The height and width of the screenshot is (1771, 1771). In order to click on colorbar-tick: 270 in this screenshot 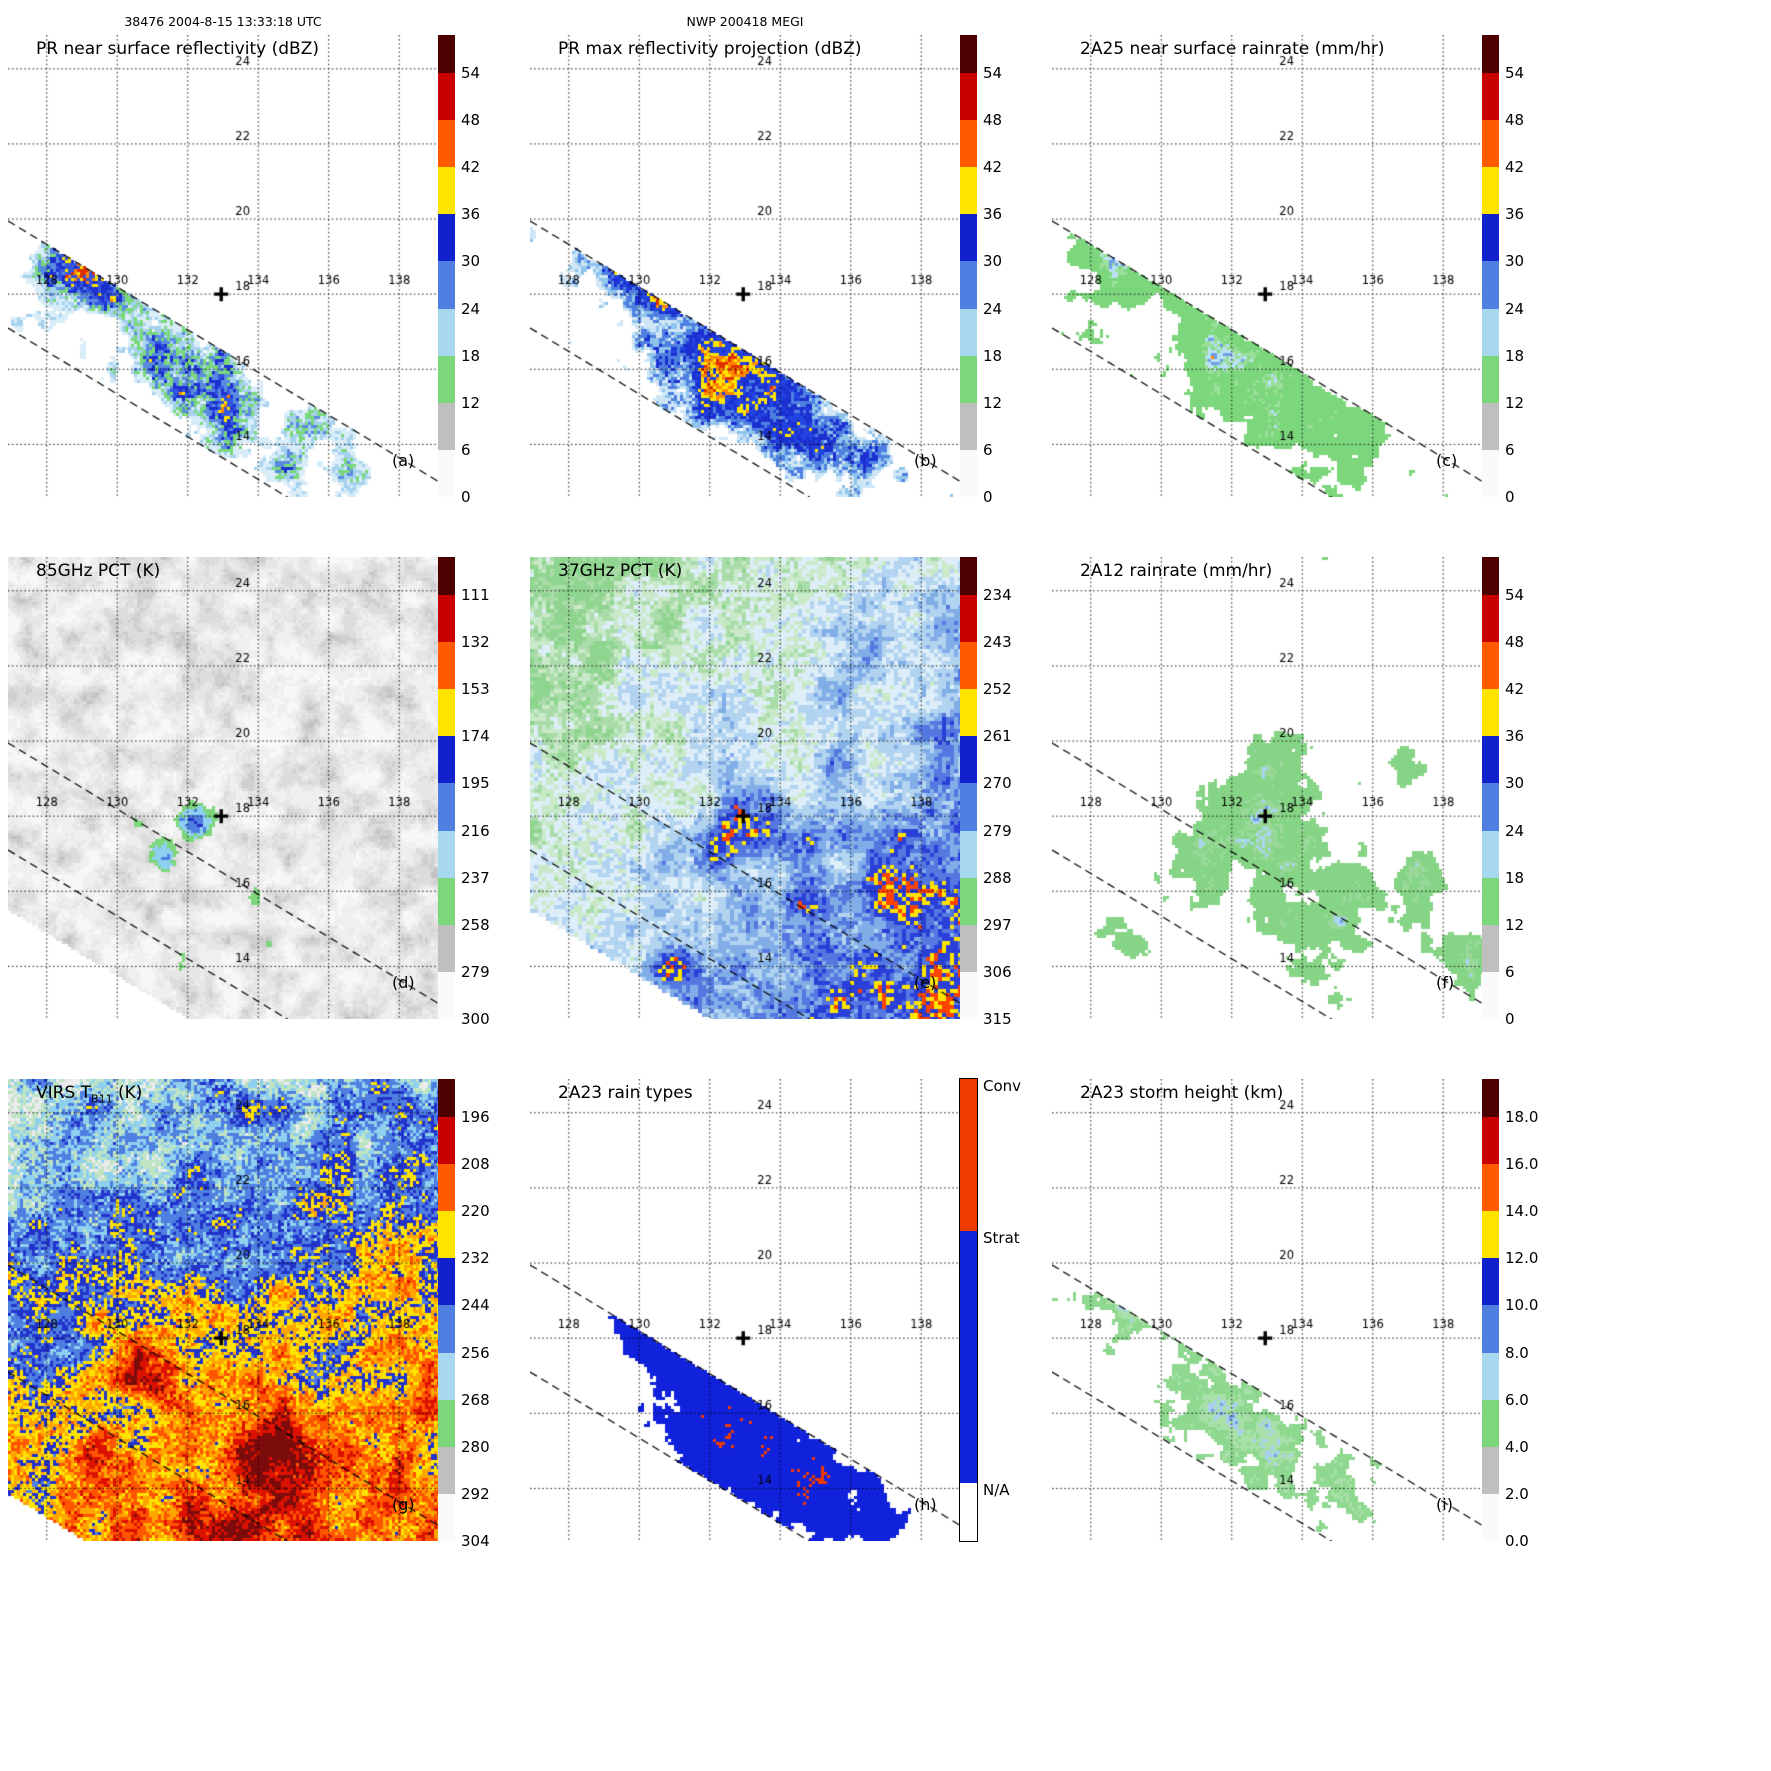, I will do `click(997, 783)`.